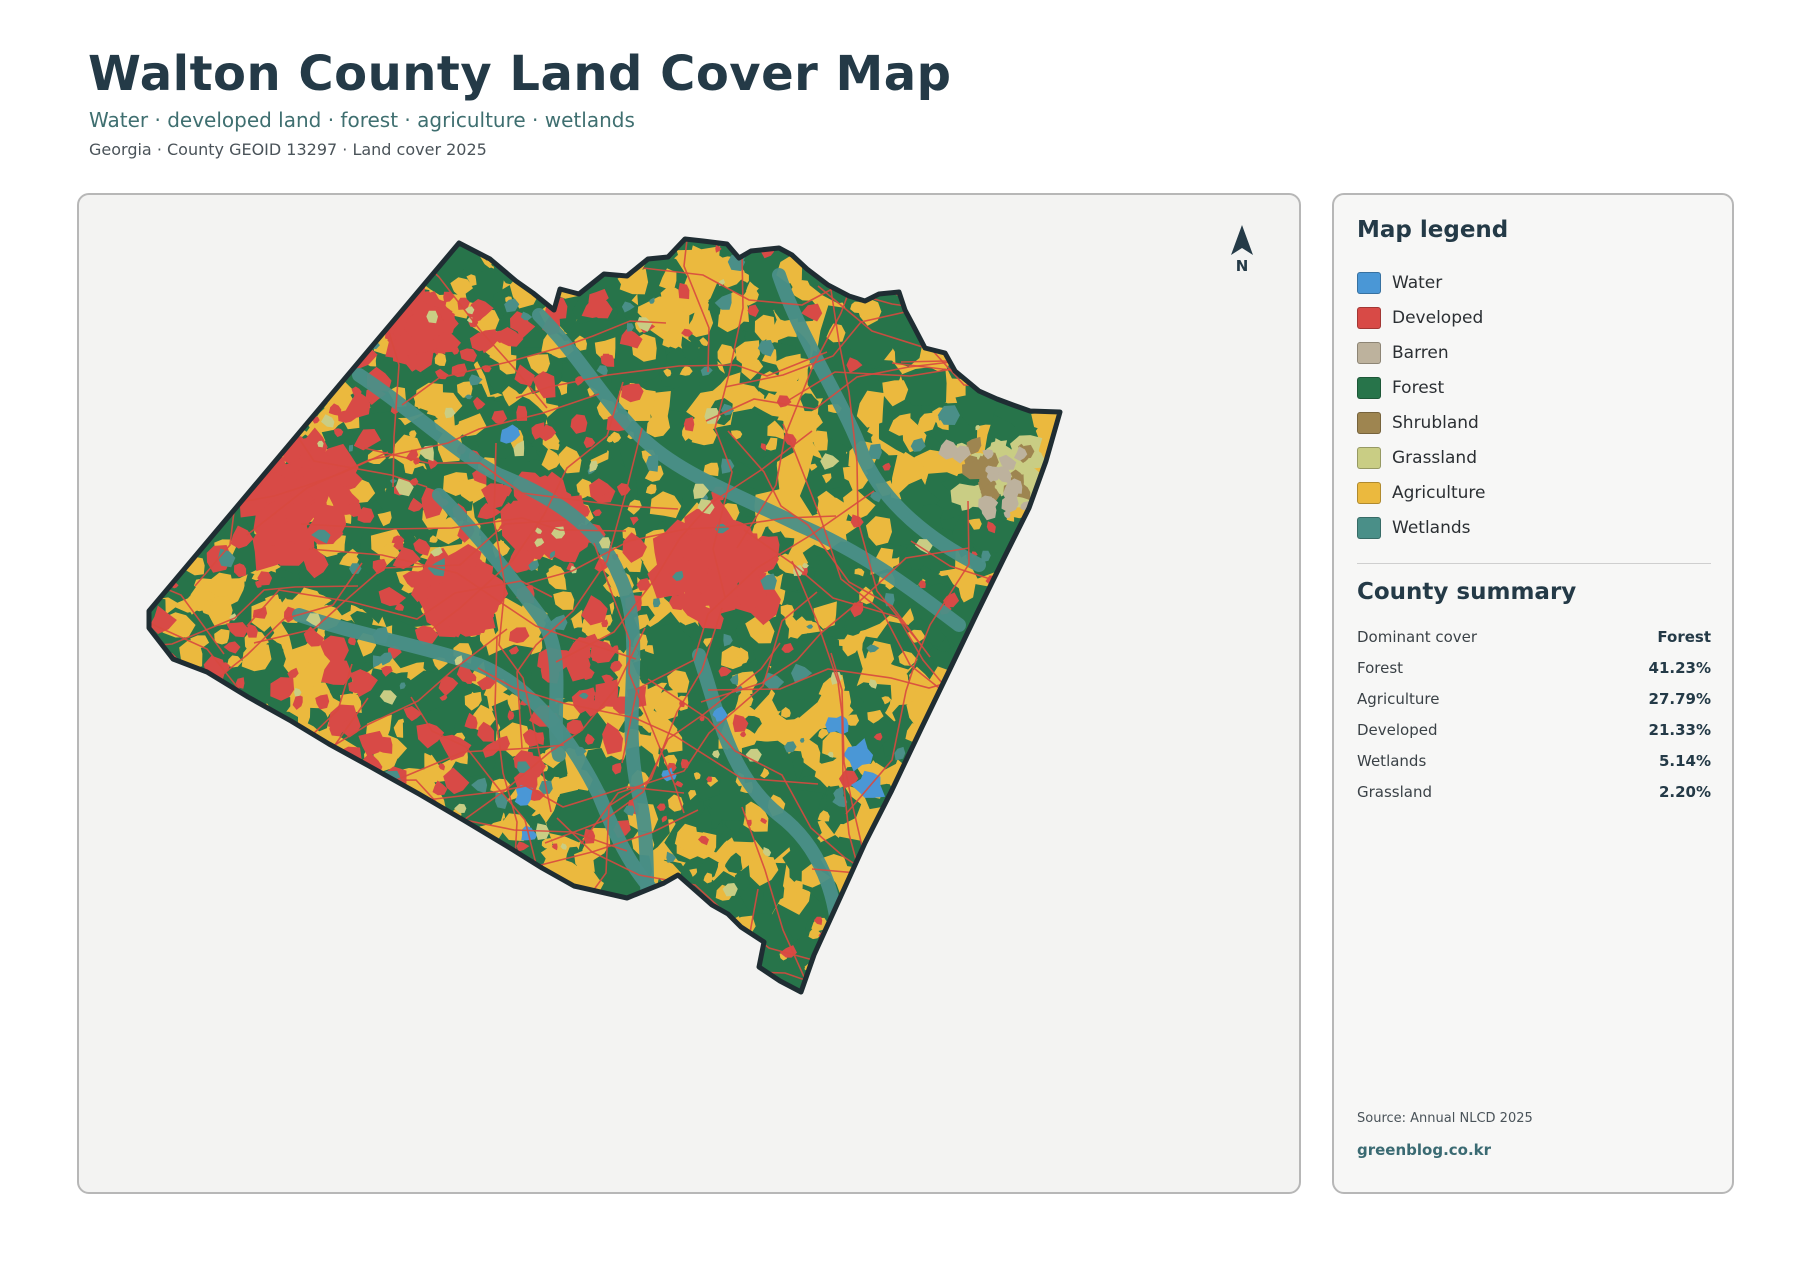  What do you see at coordinates (1684, 760) in the screenshot?
I see `summary-value: 5.14%` at bounding box center [1684, 760].